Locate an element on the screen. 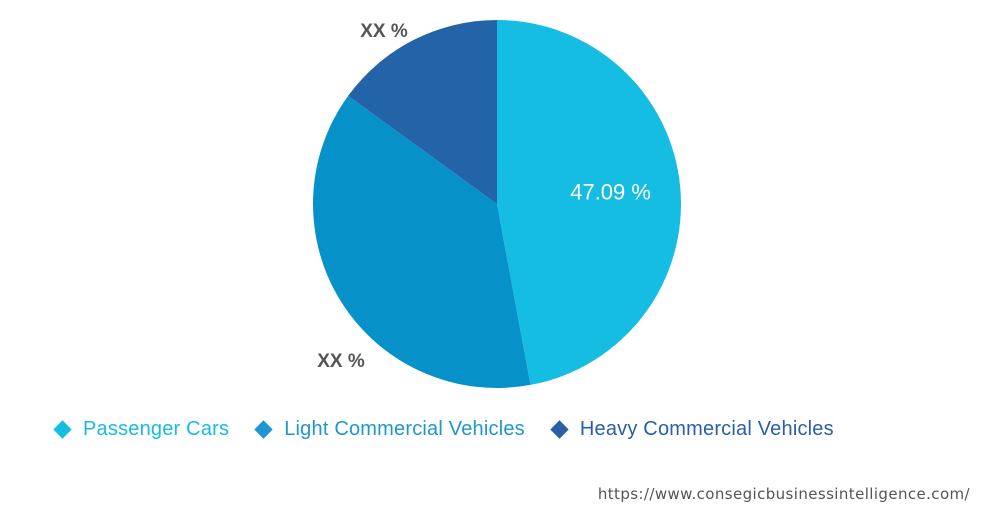 The image size is (997, 510). pie-slice-light-commercial-vehicles is located at coordinates (422, 241).